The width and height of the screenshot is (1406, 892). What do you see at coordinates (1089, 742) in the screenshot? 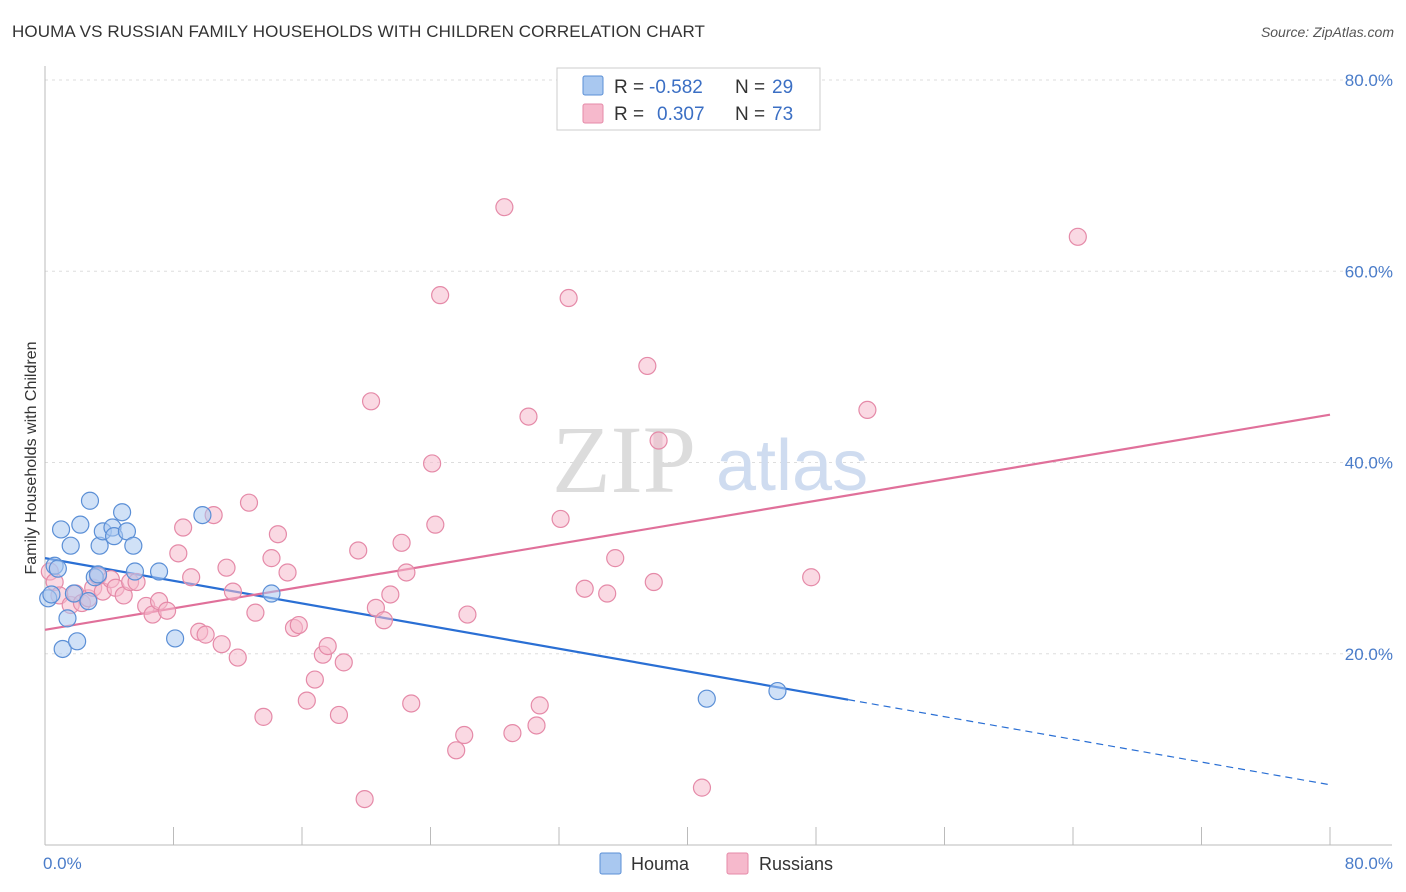
I see `houma-trend-extension` at bounding box center [1089, 742].